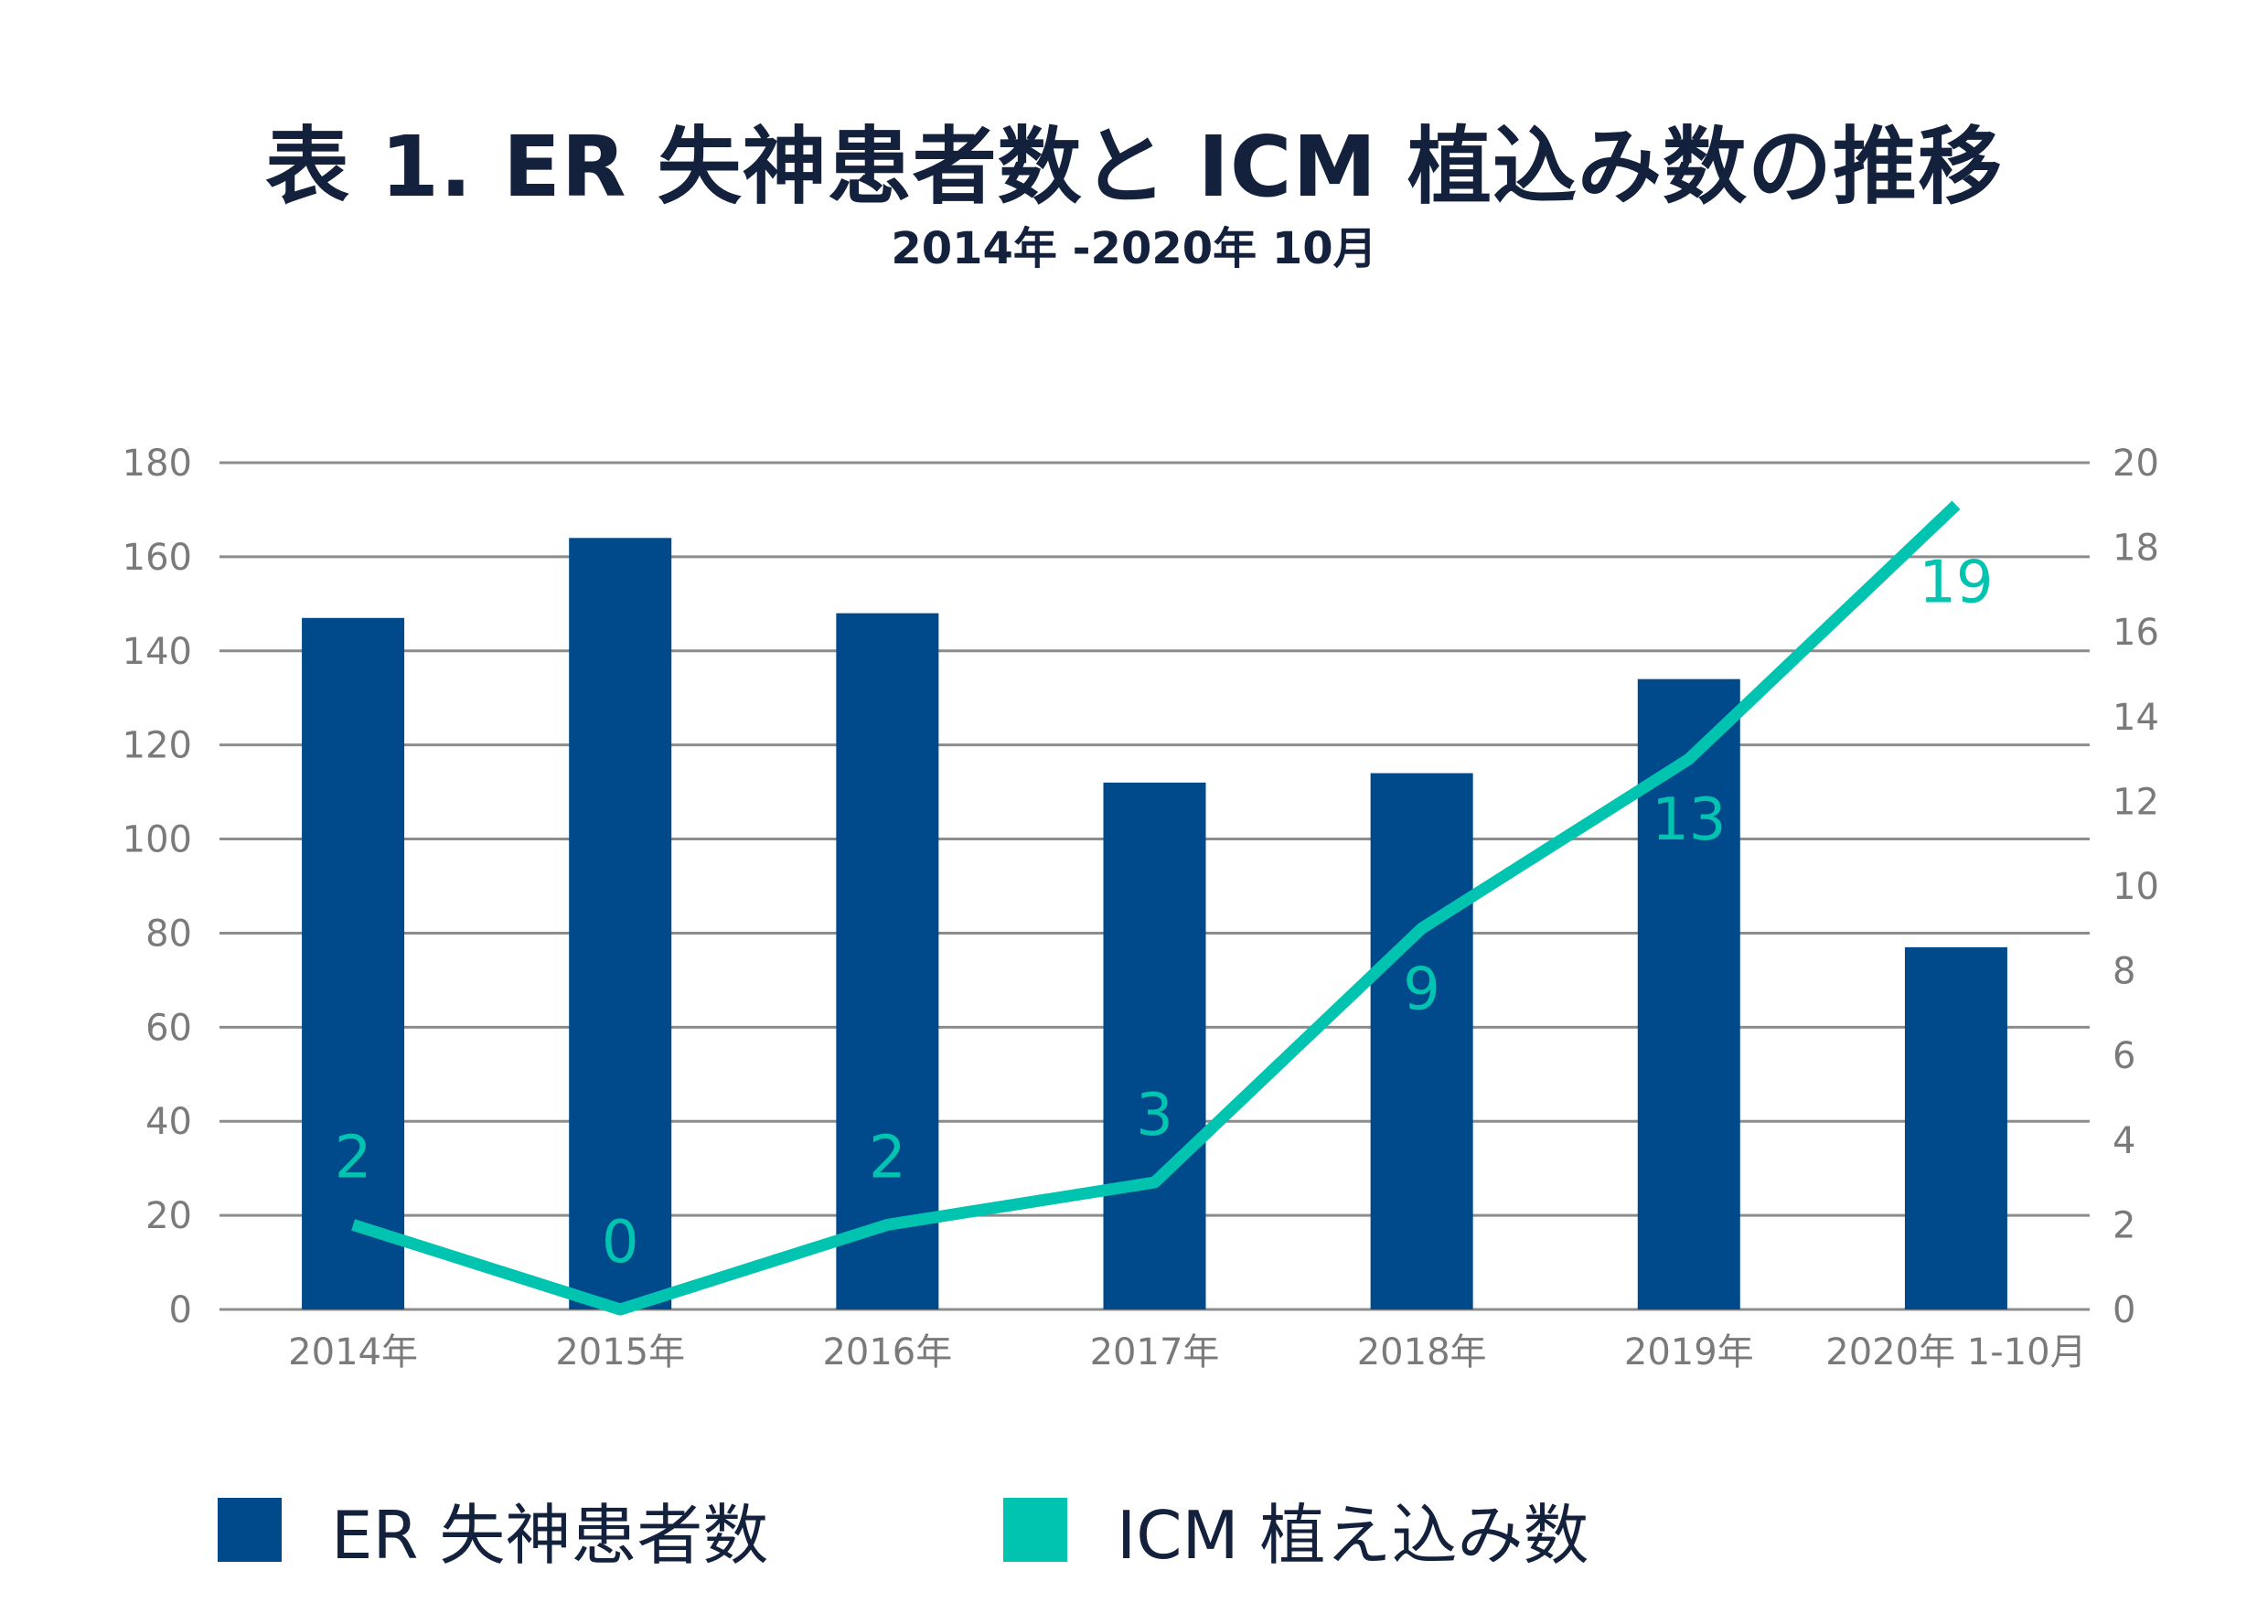  What do you see at coordinates (2124, 1056) in the screenshot?
I see `y-right-tick-label: 6` at bounding box center [2124, 1056].